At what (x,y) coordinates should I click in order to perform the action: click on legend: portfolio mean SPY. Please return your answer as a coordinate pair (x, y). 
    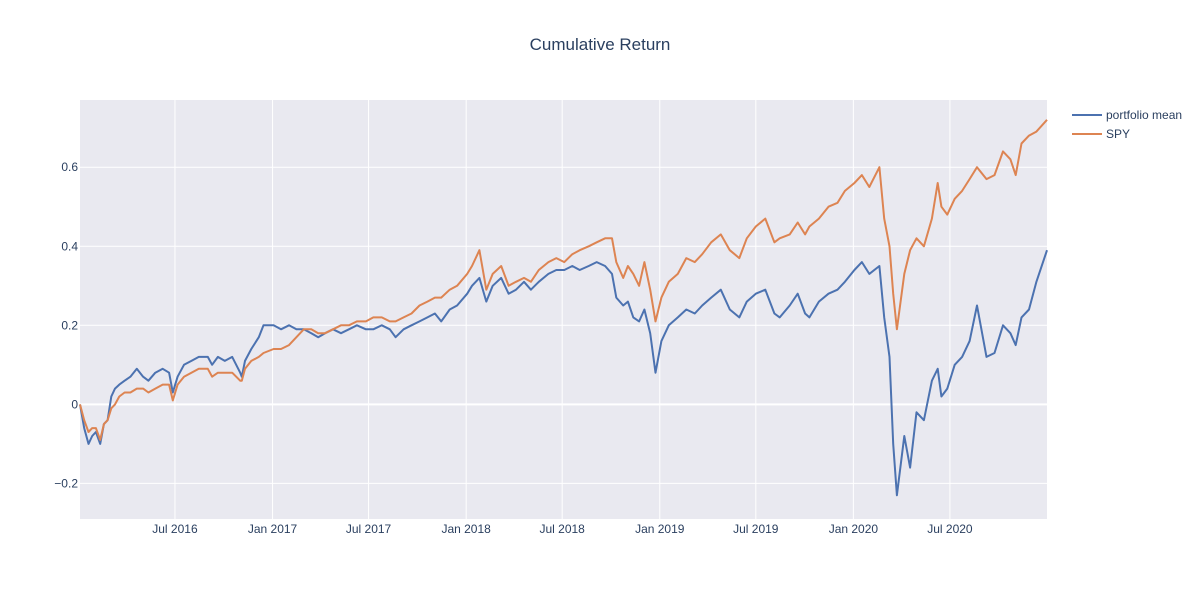
    Looking at the image, I should click on (1127, 124).